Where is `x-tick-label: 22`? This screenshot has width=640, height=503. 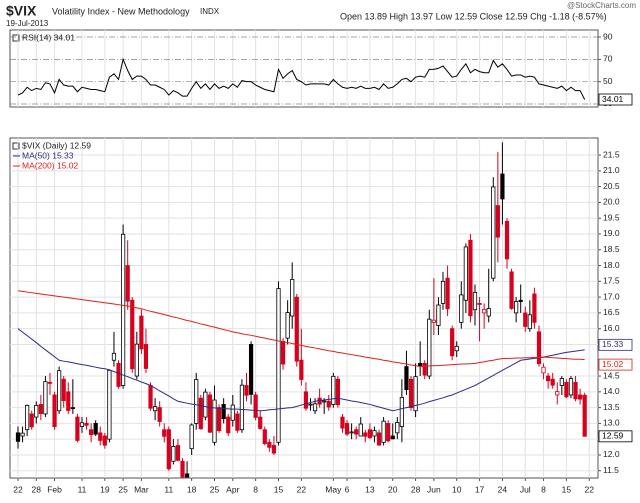
x-tick-label: 22 is located at coordinates (590, 489).